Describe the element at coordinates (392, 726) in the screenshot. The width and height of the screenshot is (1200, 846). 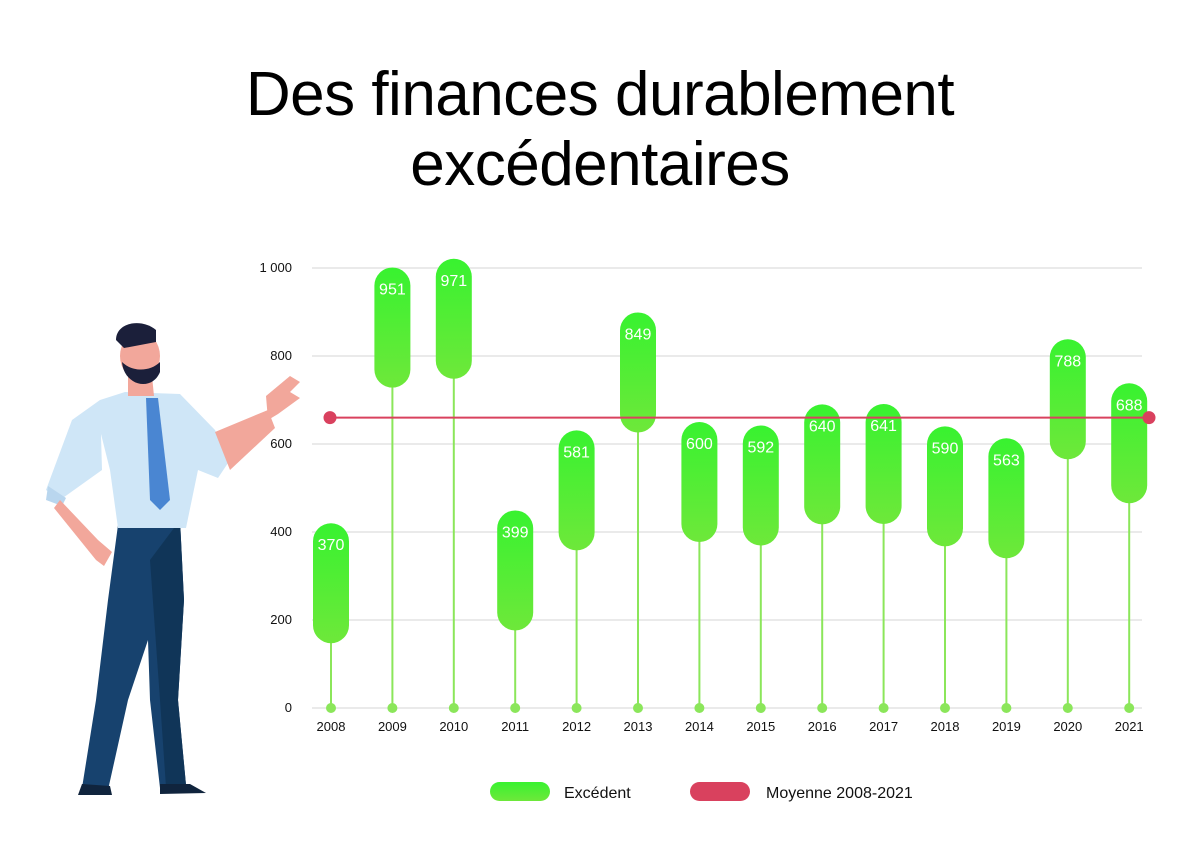
I see `x-tick-label: 2009` at that location.